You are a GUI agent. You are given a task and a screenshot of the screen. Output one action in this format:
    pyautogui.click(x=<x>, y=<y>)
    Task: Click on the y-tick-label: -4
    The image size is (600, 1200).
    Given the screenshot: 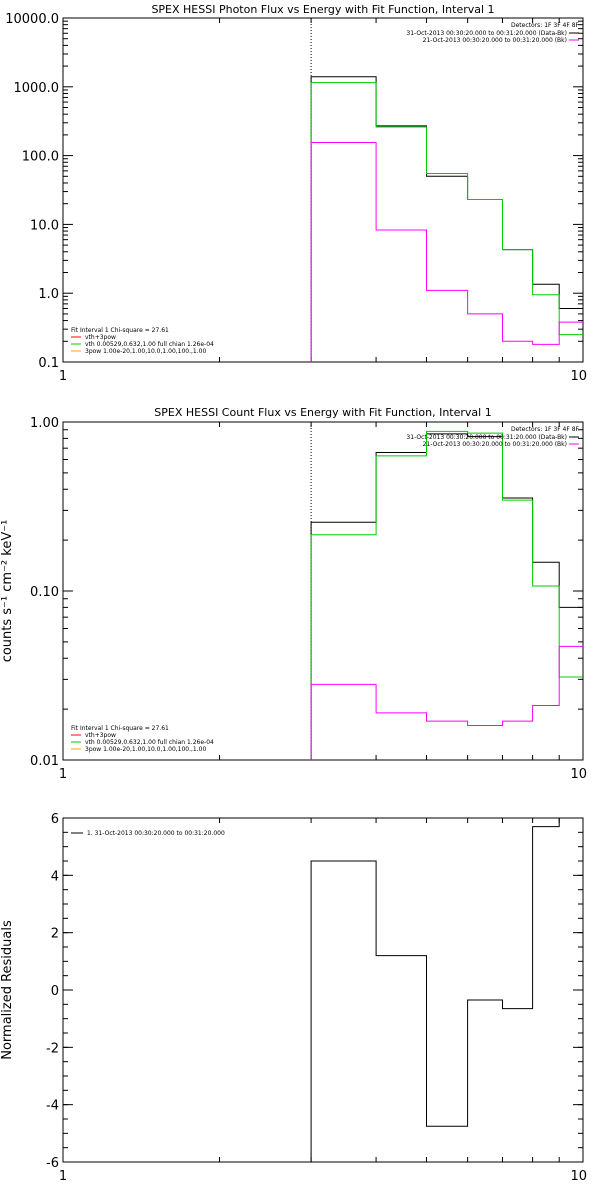 What is the action you would take?
    pyautogui.click(x=52, y=1106)
    